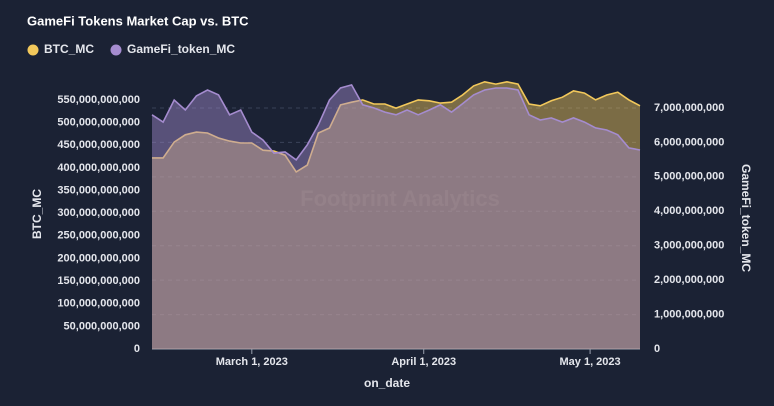 The image size is (774, 406). I want to click on y2-tick-label: 3,000,000,000, so click(689, 246).